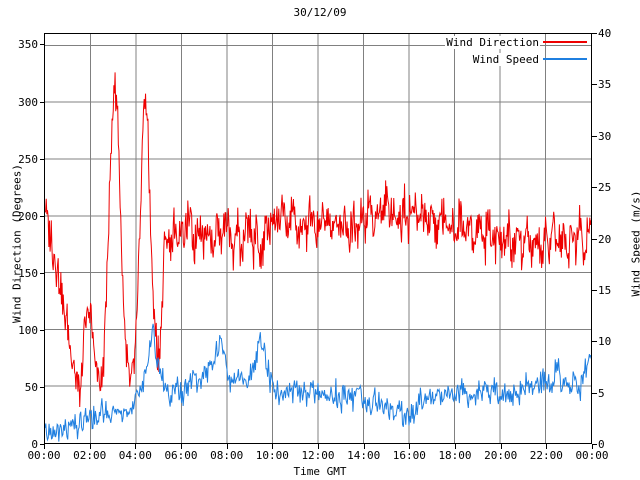 Image resolution: width=640 pixels, height=480 pixels. Describe the element at coordinates (31, 387) in the screenshot. I see `y-axis-left-tick-label: 50` at that location.